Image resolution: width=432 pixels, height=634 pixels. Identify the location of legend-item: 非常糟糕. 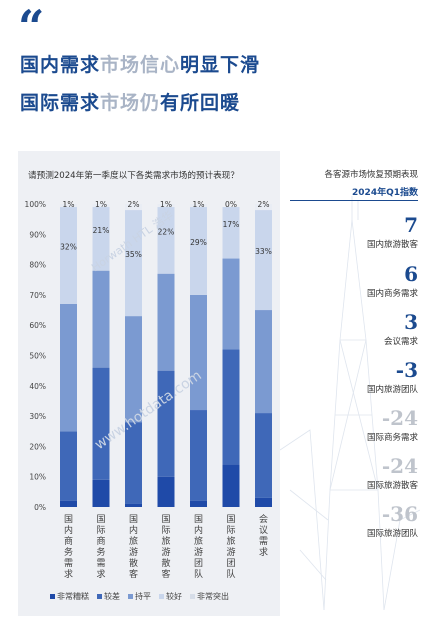
(69, 596).